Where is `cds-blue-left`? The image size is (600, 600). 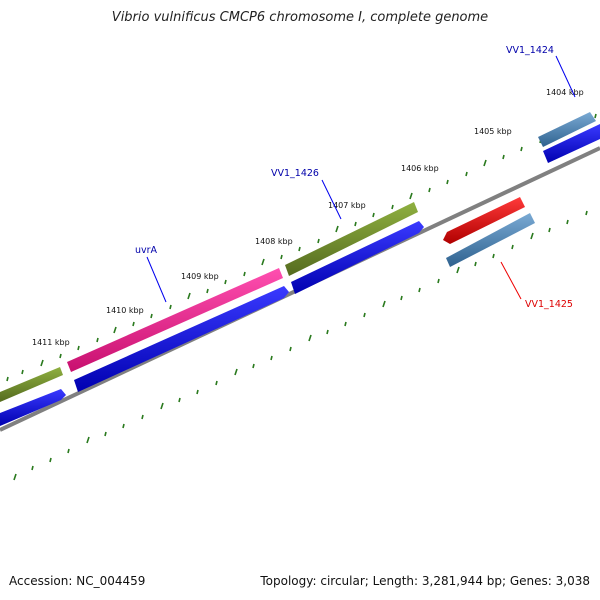
cds-blue-left is located at coordinates (33, 407).